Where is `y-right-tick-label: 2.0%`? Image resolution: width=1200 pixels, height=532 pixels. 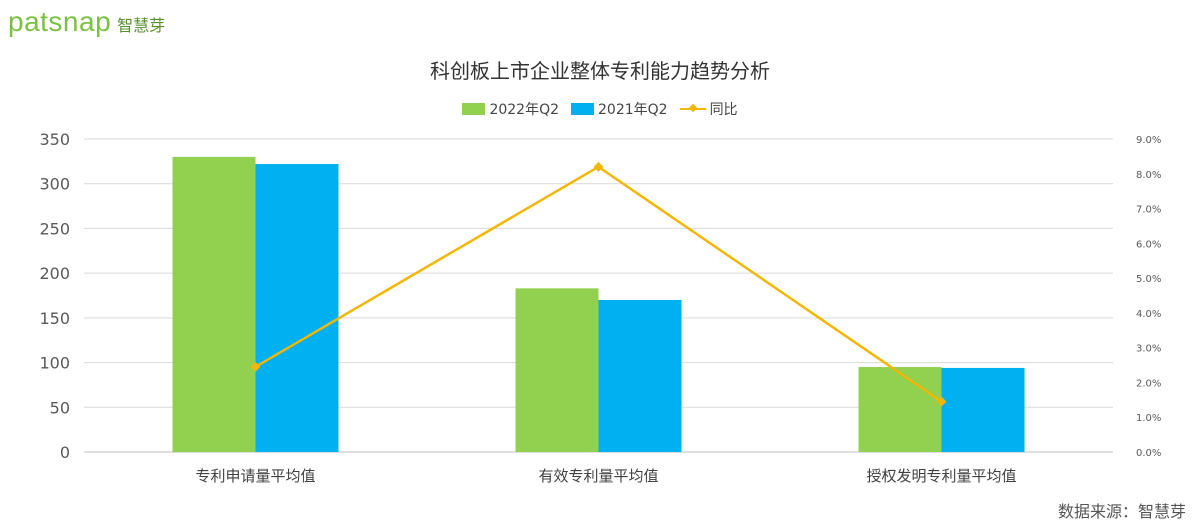
y-right-tick-label: 2.0% is located at coordinates (1148, 383).